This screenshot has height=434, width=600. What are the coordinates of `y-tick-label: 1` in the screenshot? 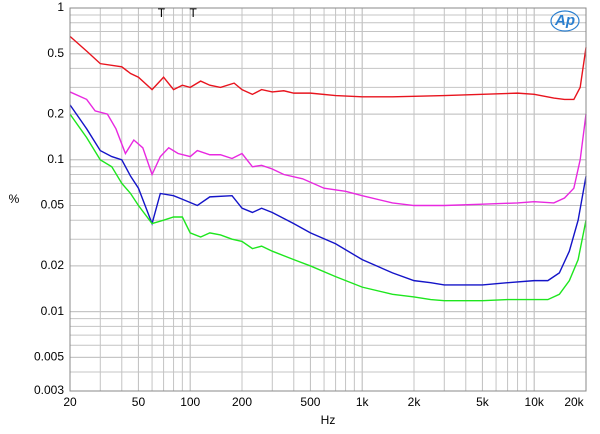 It's located at (60, 7).